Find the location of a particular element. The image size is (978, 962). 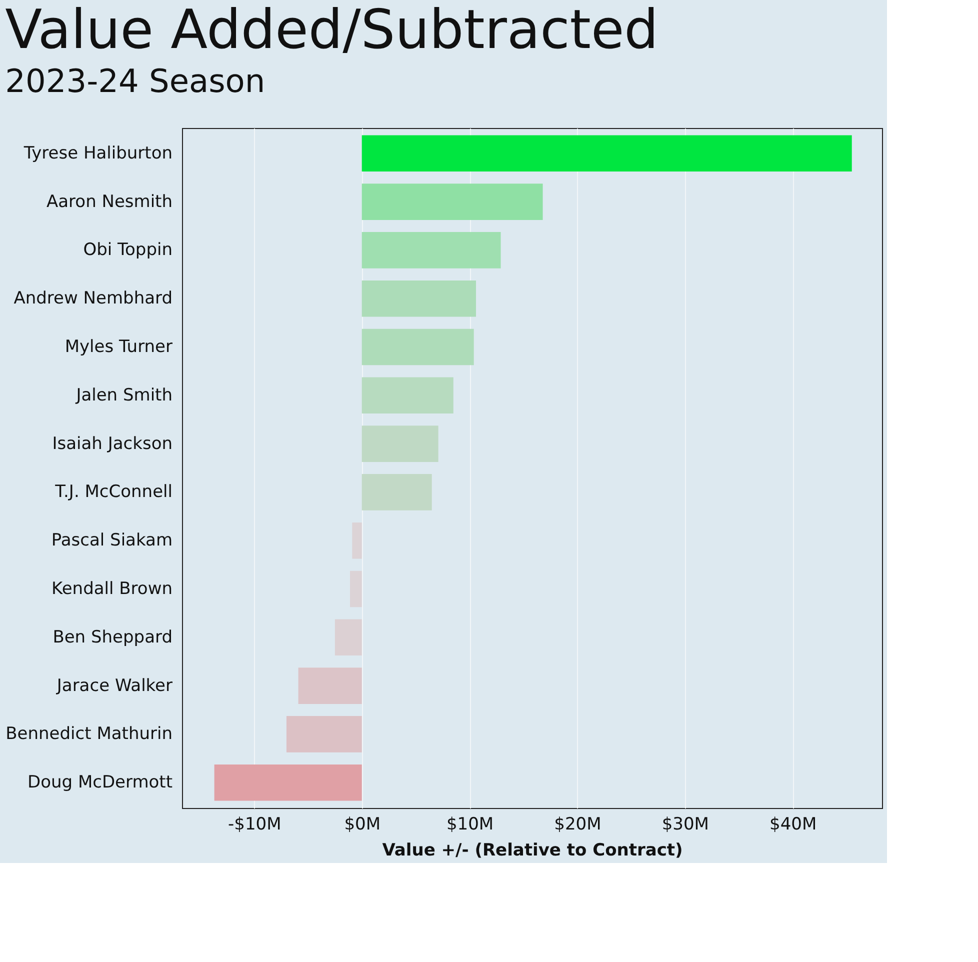

y-tick-label: T.J. McConnell is located at coordinates (113, 492).